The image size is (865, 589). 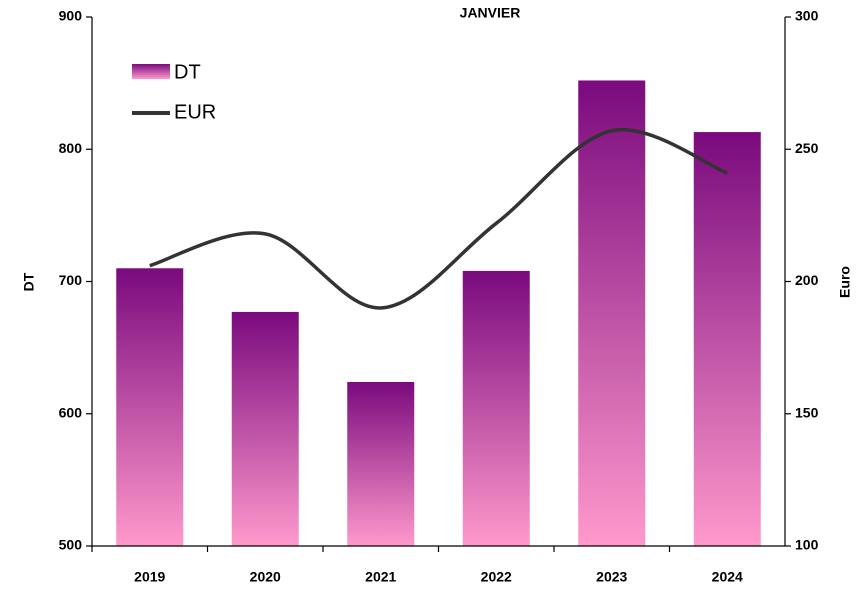 I want to click on y2-tick-label: 300, so click(x=807, y=16).